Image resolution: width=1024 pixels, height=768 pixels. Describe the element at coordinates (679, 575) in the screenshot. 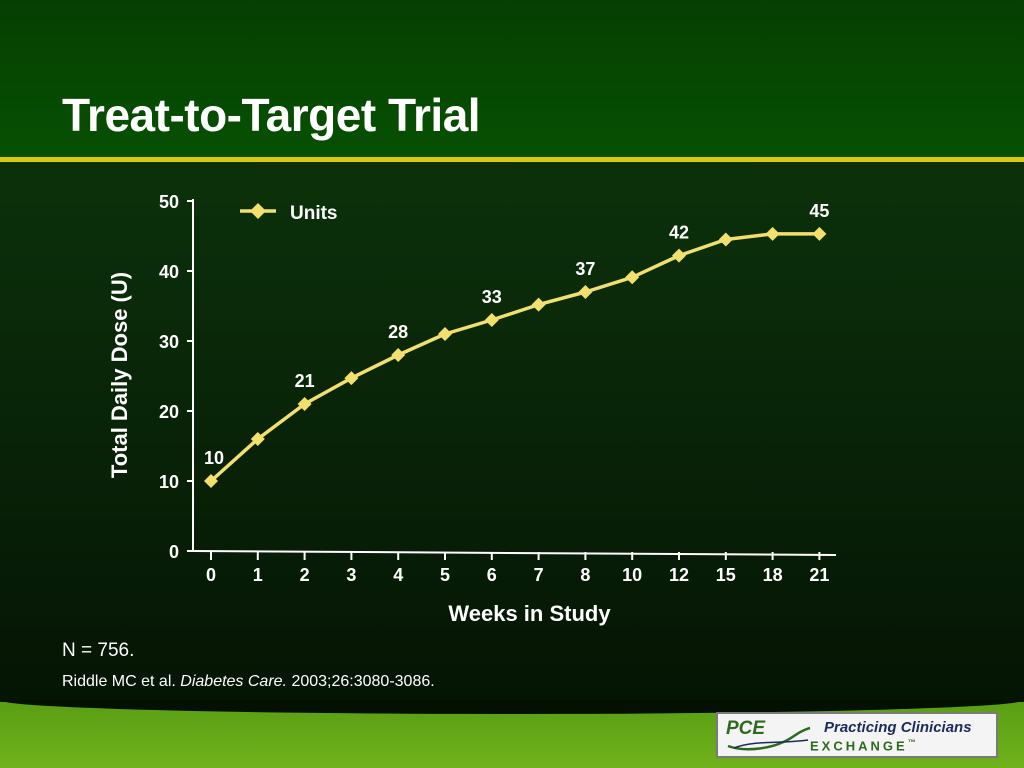

I see `x-tick-label: 12` at that location.